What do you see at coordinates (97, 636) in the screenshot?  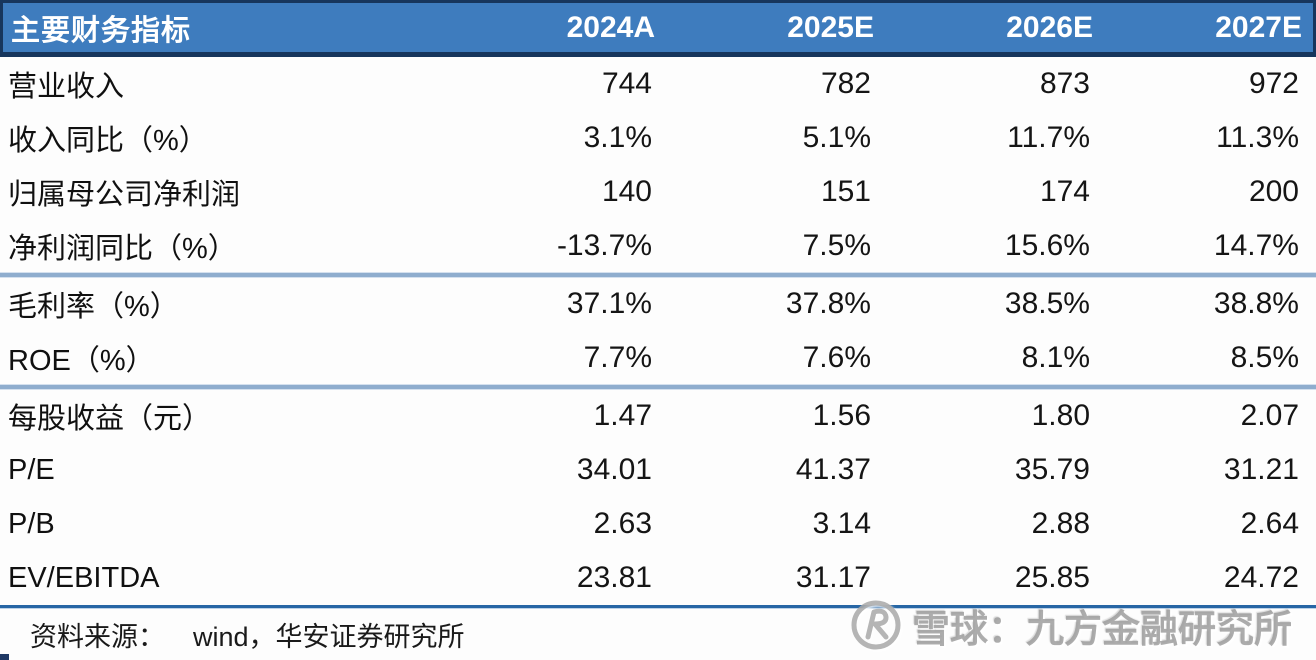 I see `source-label: 资料来源：` at bounding box center [97, 636].